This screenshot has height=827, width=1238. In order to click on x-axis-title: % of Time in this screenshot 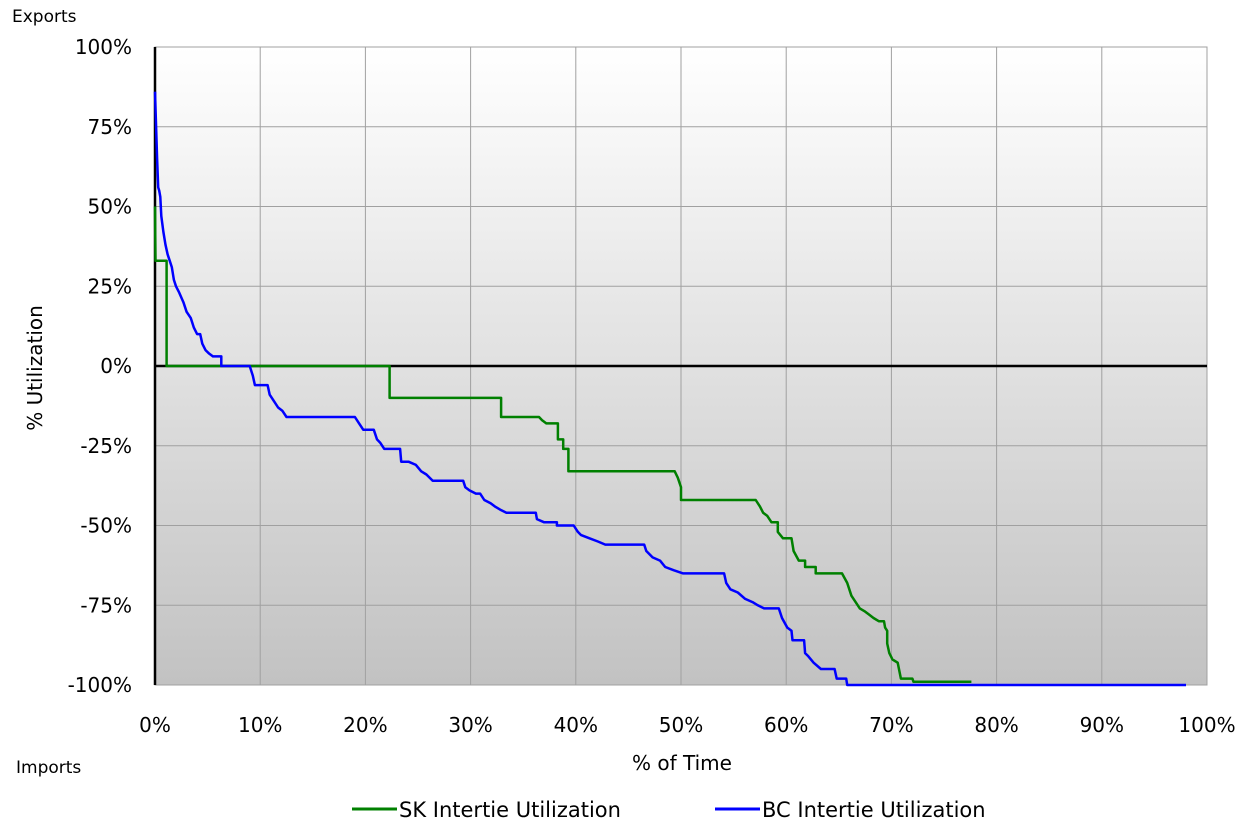, I will do `click(682, 763)`.